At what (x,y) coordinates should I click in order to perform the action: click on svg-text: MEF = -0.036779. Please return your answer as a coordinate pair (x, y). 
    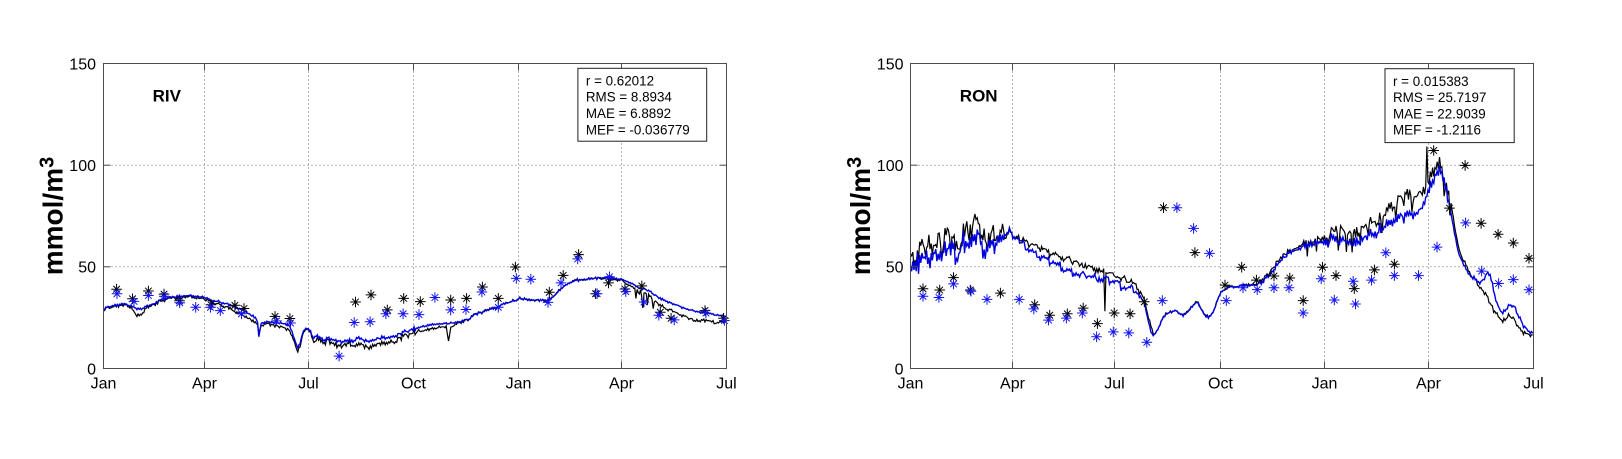
    Looking at the image, I should click on (638, 129).